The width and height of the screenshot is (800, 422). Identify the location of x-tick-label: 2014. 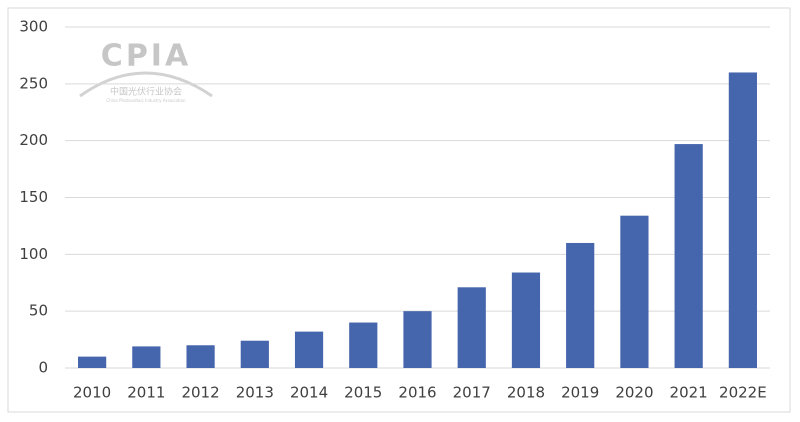
(309, 393).